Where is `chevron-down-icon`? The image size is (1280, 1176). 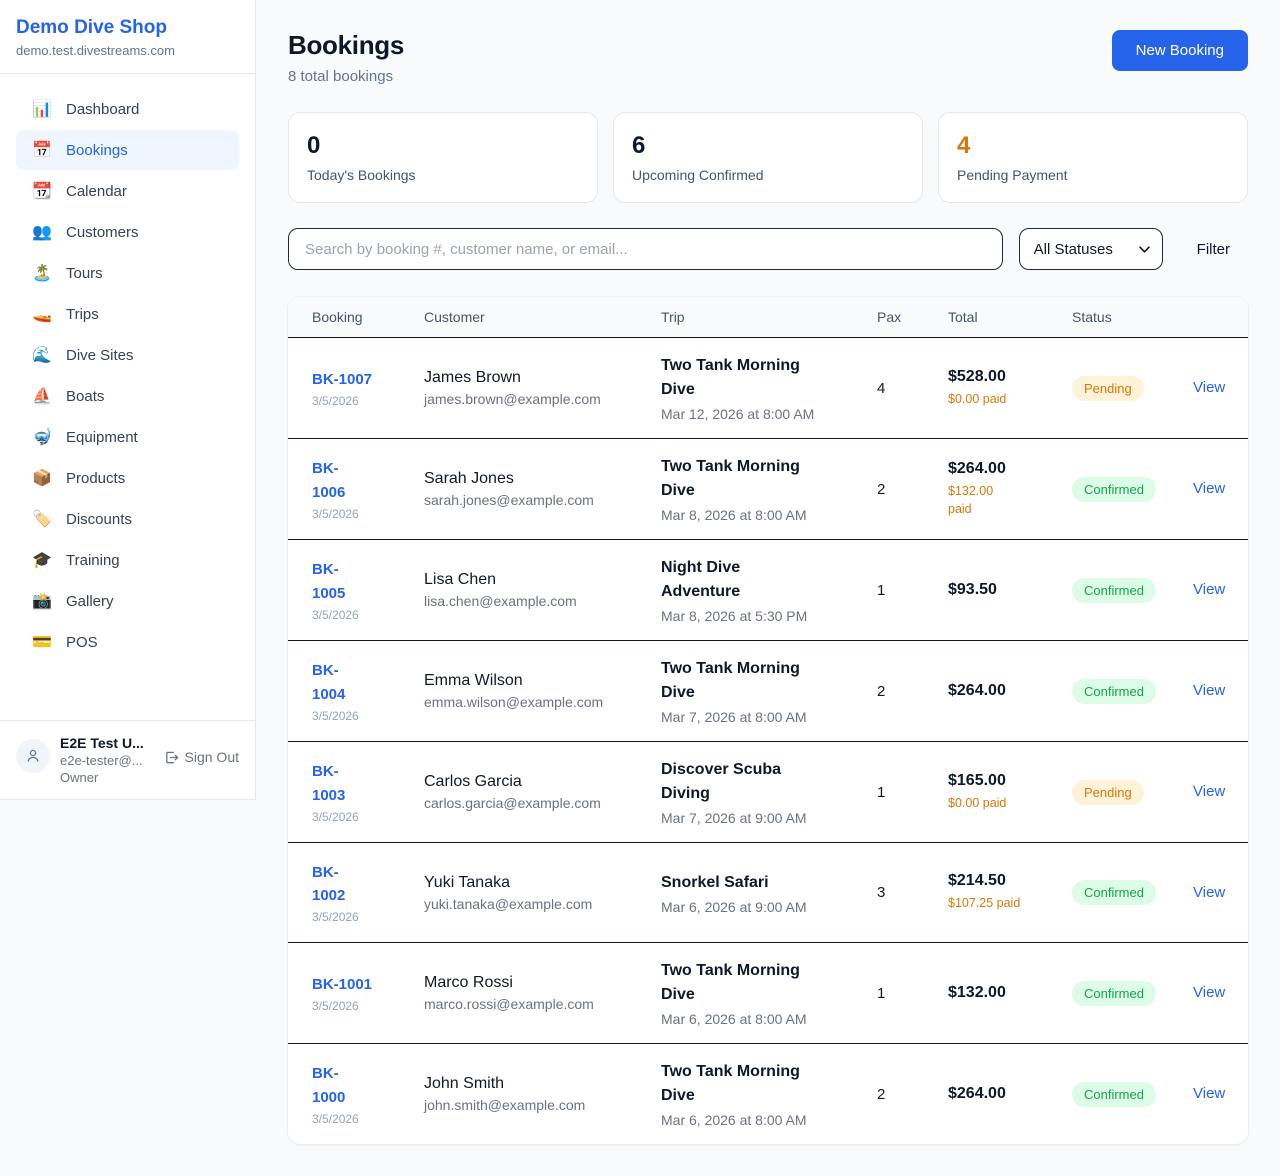
chevron-down-icon is located at coordinates (1144, 249).